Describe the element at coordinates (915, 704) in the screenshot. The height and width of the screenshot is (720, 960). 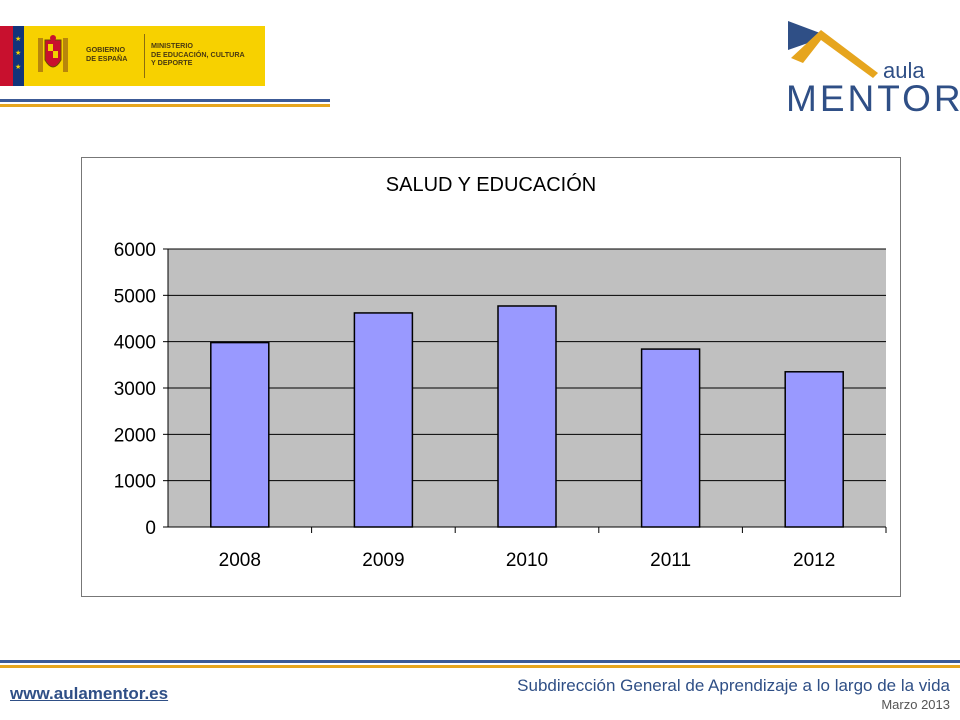
I see `footer-date: Marzo 2013` at that location.